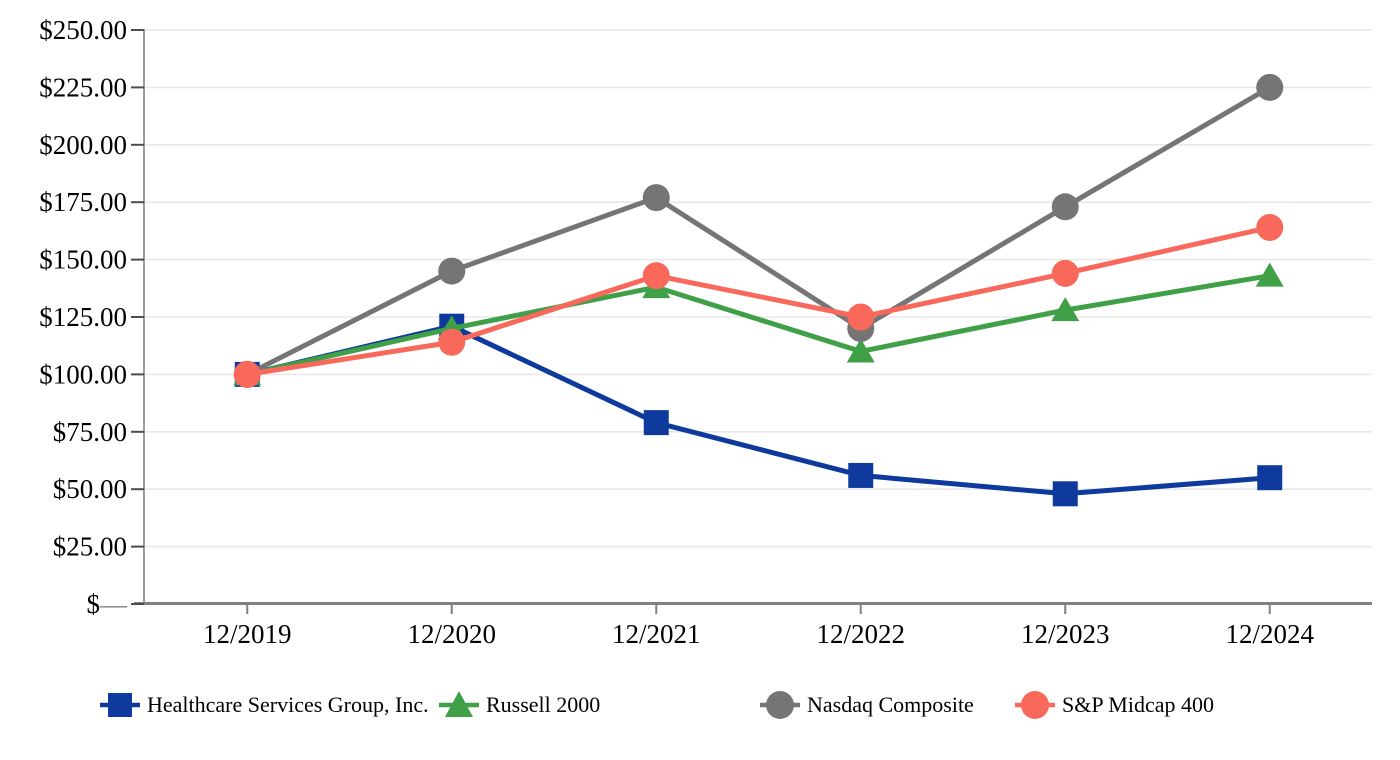 The width and height of the screenshot is (1400, 760). I want to click on legend-triangle, so click(459, 704).